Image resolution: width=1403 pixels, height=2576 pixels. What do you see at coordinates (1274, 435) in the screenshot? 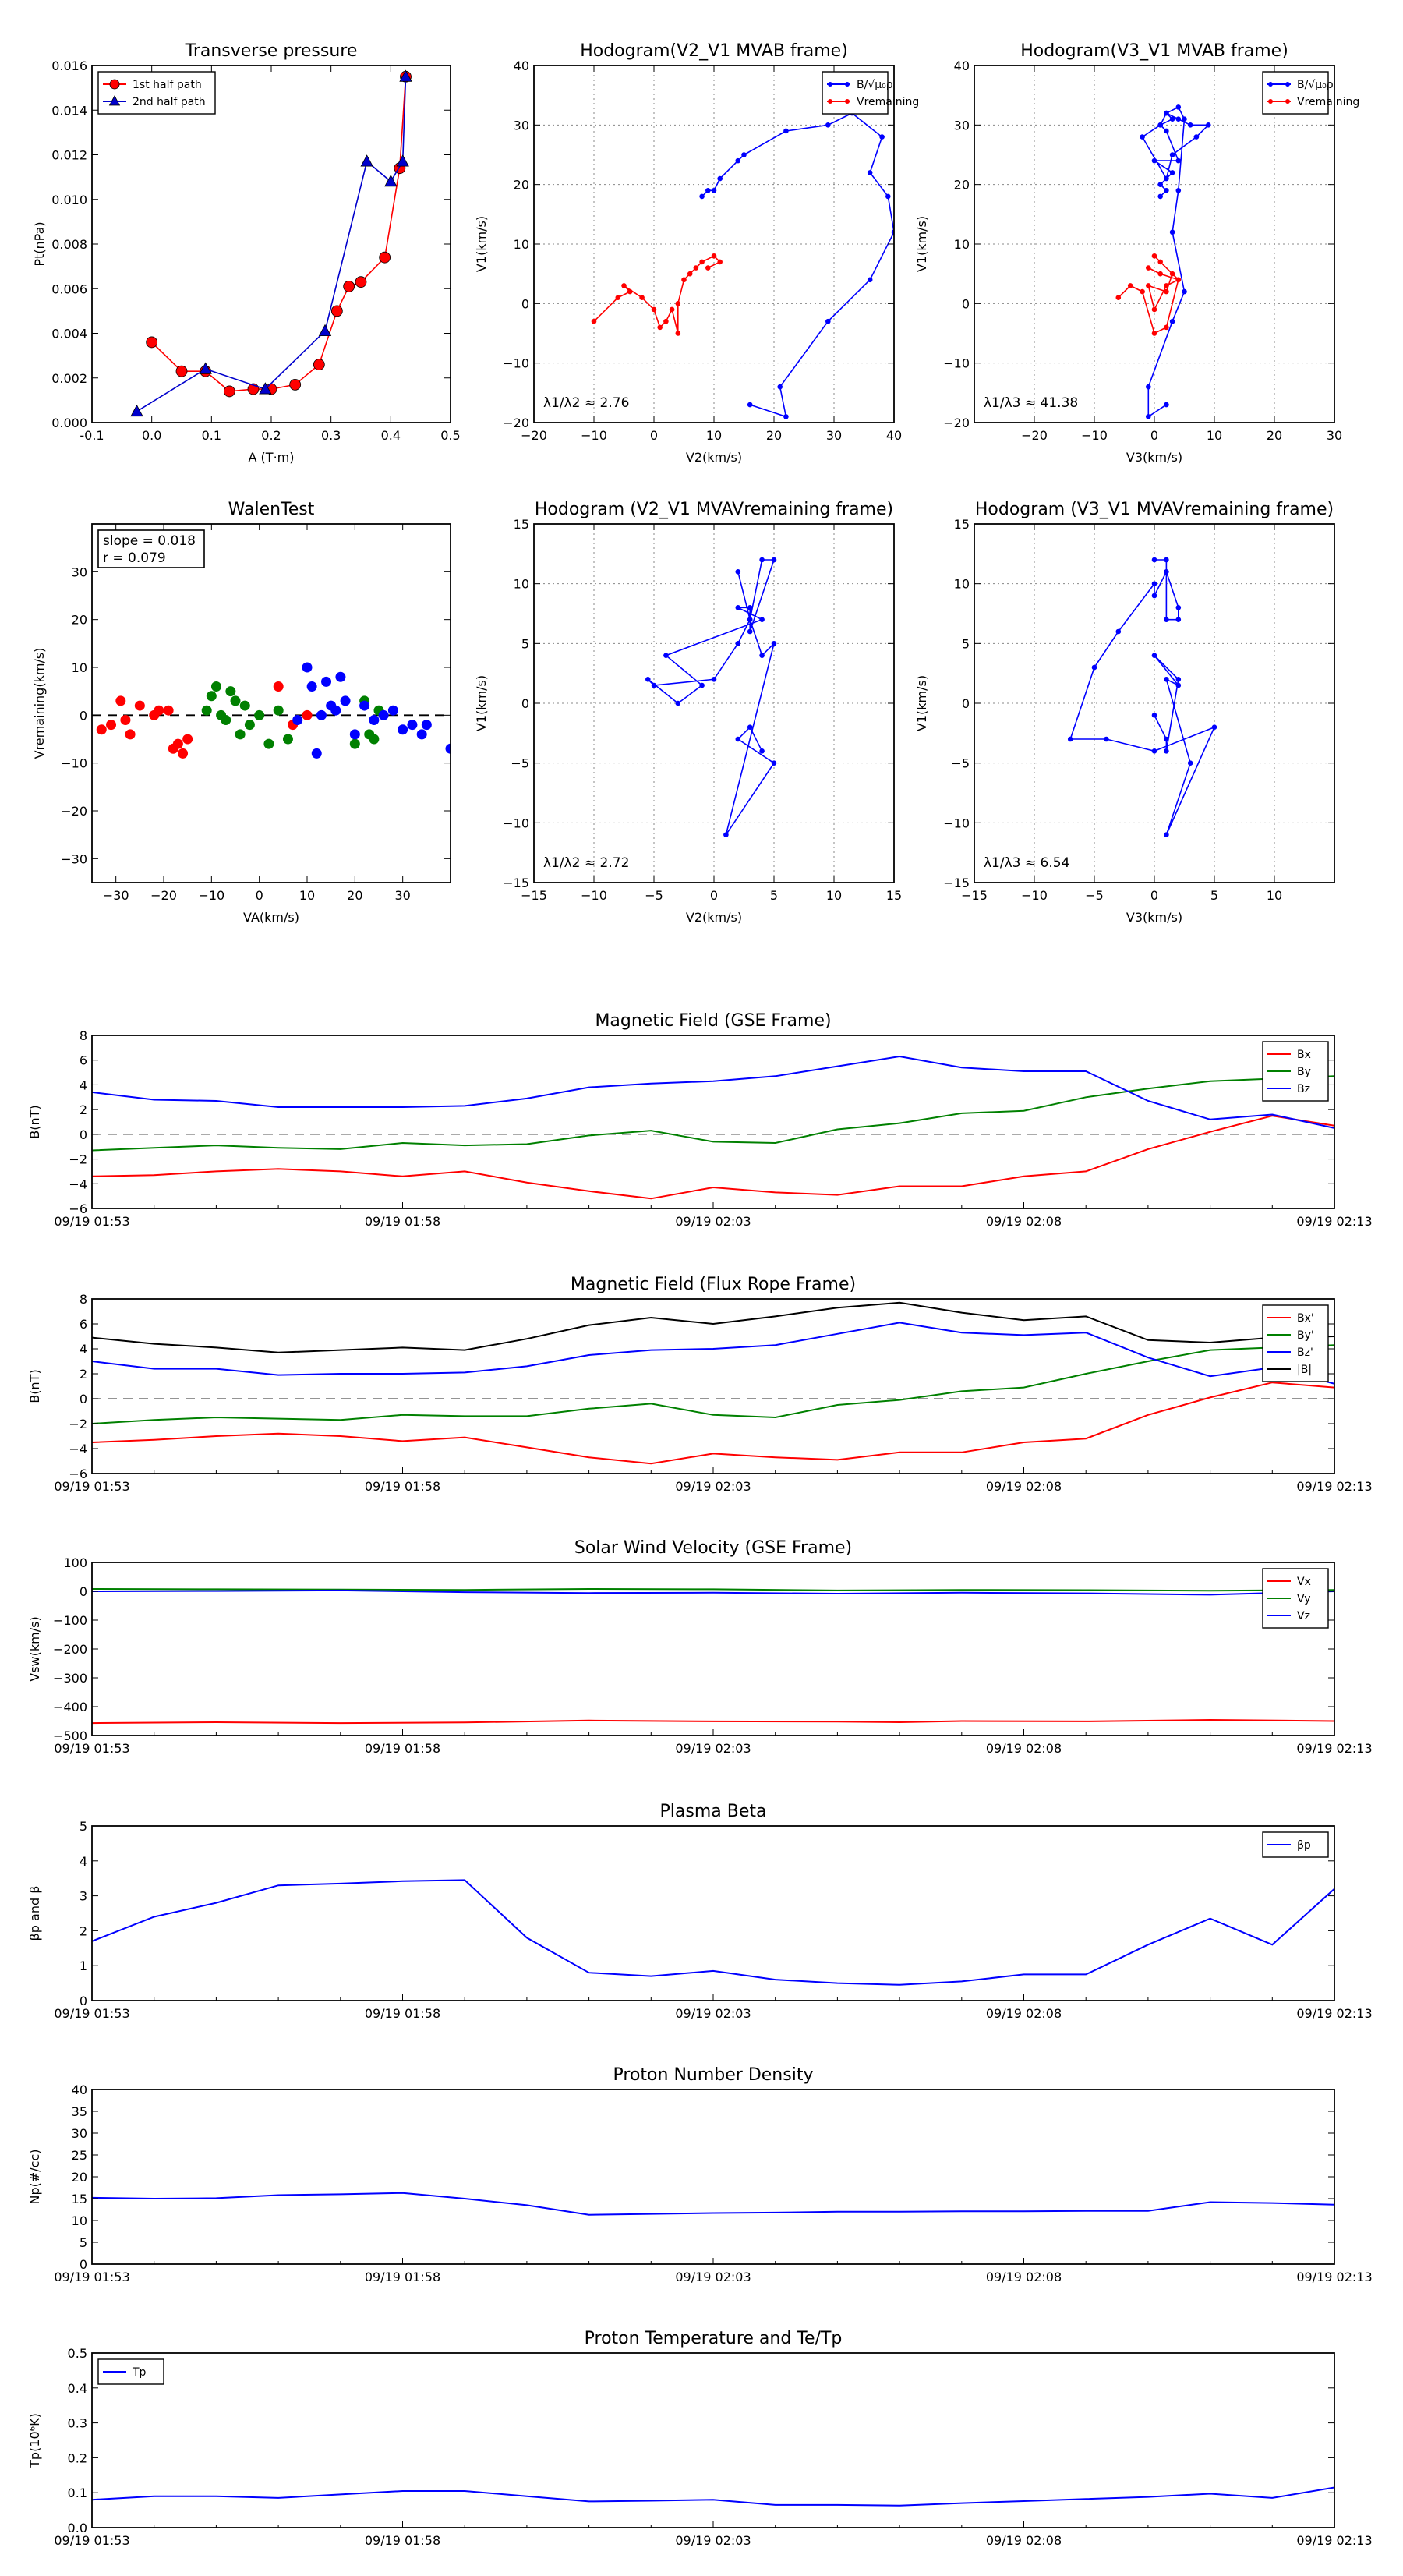
I see `x-tick-label: 20` at bounding box center [1274, 435].